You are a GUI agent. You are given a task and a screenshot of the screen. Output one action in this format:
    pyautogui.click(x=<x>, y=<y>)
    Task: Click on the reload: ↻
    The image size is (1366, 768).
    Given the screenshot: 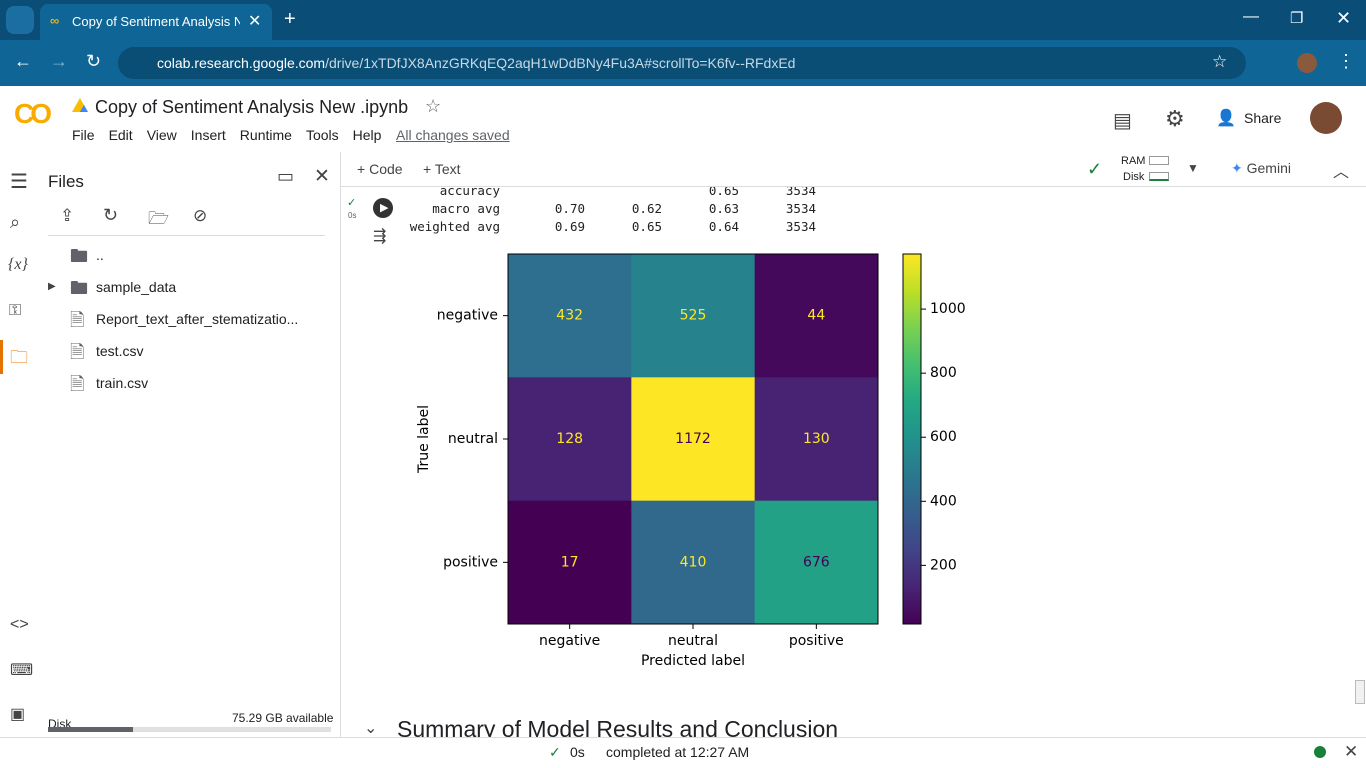 What is the action you would take?
    pyautogui.click(x=94, y=61)
    